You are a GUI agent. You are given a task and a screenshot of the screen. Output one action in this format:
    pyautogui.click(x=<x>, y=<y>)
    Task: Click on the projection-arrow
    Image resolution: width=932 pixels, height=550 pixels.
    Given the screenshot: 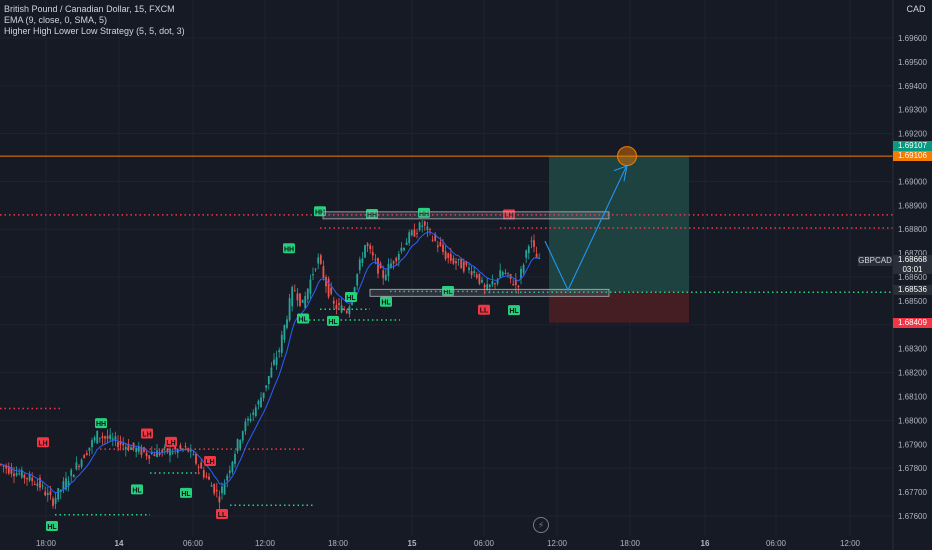 What is the action you would take?
    pyautogui.click(x=585, y=229)
    